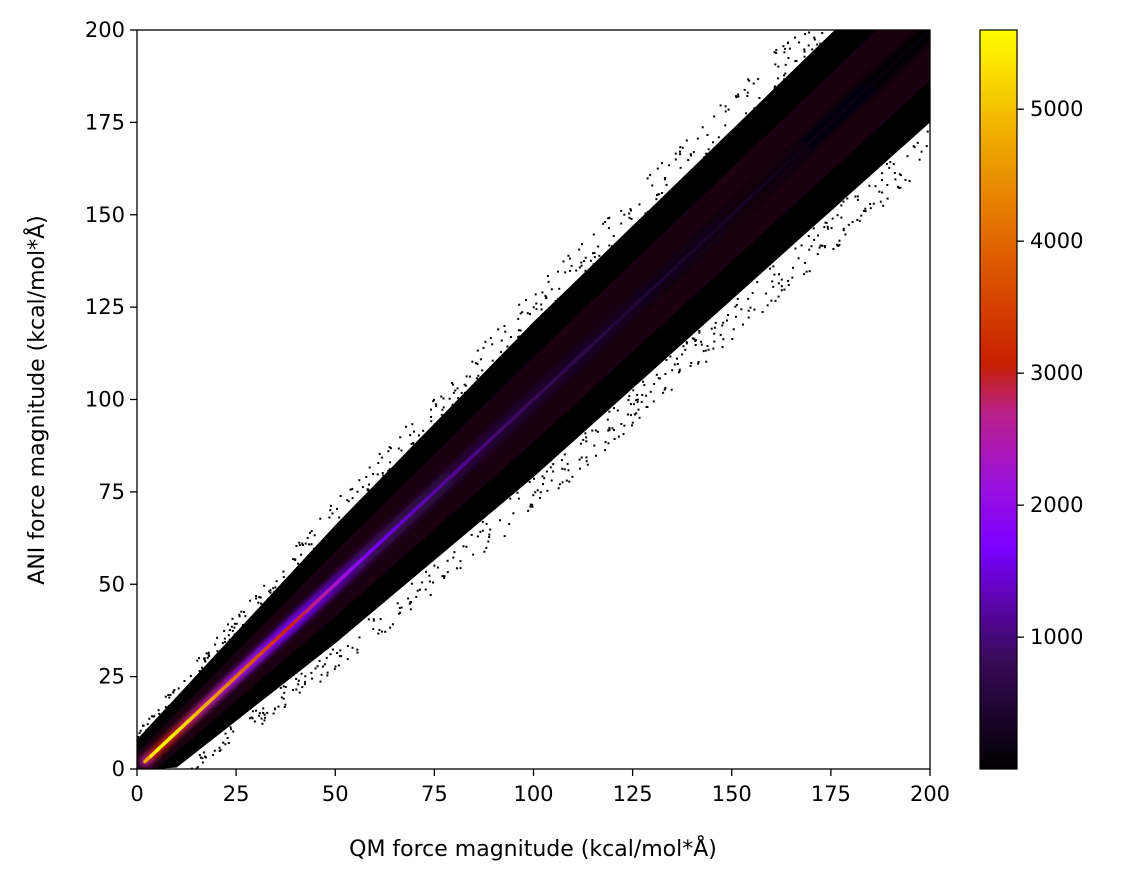 This screenshot has height=881, width=1127. Describe the element at coordinates (732, 794) in the screenshot. I see `x-tick-label: 150` at that location.